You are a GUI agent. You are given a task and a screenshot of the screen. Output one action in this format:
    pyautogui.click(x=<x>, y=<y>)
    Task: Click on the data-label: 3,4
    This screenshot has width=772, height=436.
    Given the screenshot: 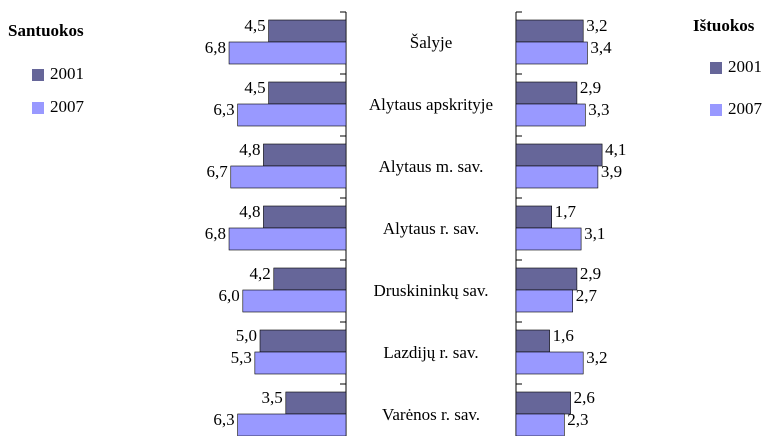 What is the action you would take?
    pyautogui.click(x=601, y=47)
    